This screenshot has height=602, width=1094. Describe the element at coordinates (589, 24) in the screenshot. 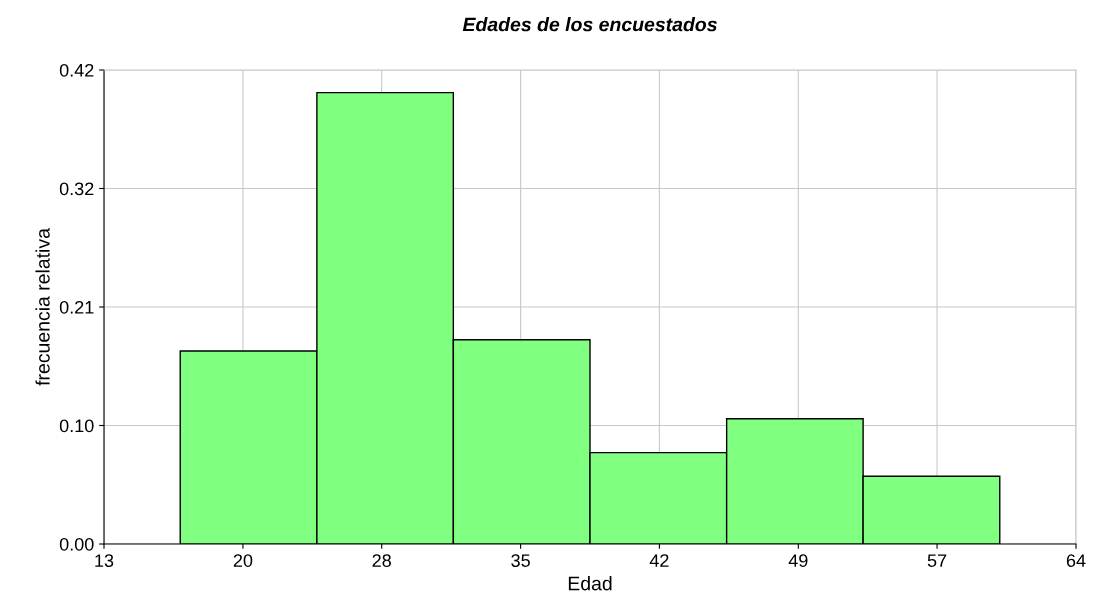

I see `chart-title: Edades de los encuestados` at that location.